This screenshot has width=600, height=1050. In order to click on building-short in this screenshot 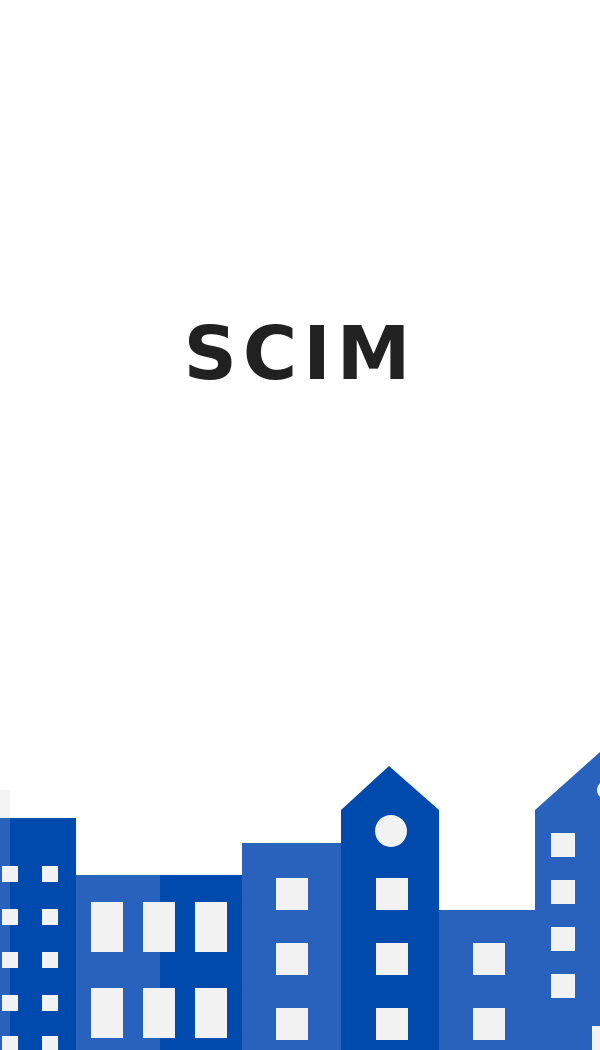, I will do `click(489, 980)`.